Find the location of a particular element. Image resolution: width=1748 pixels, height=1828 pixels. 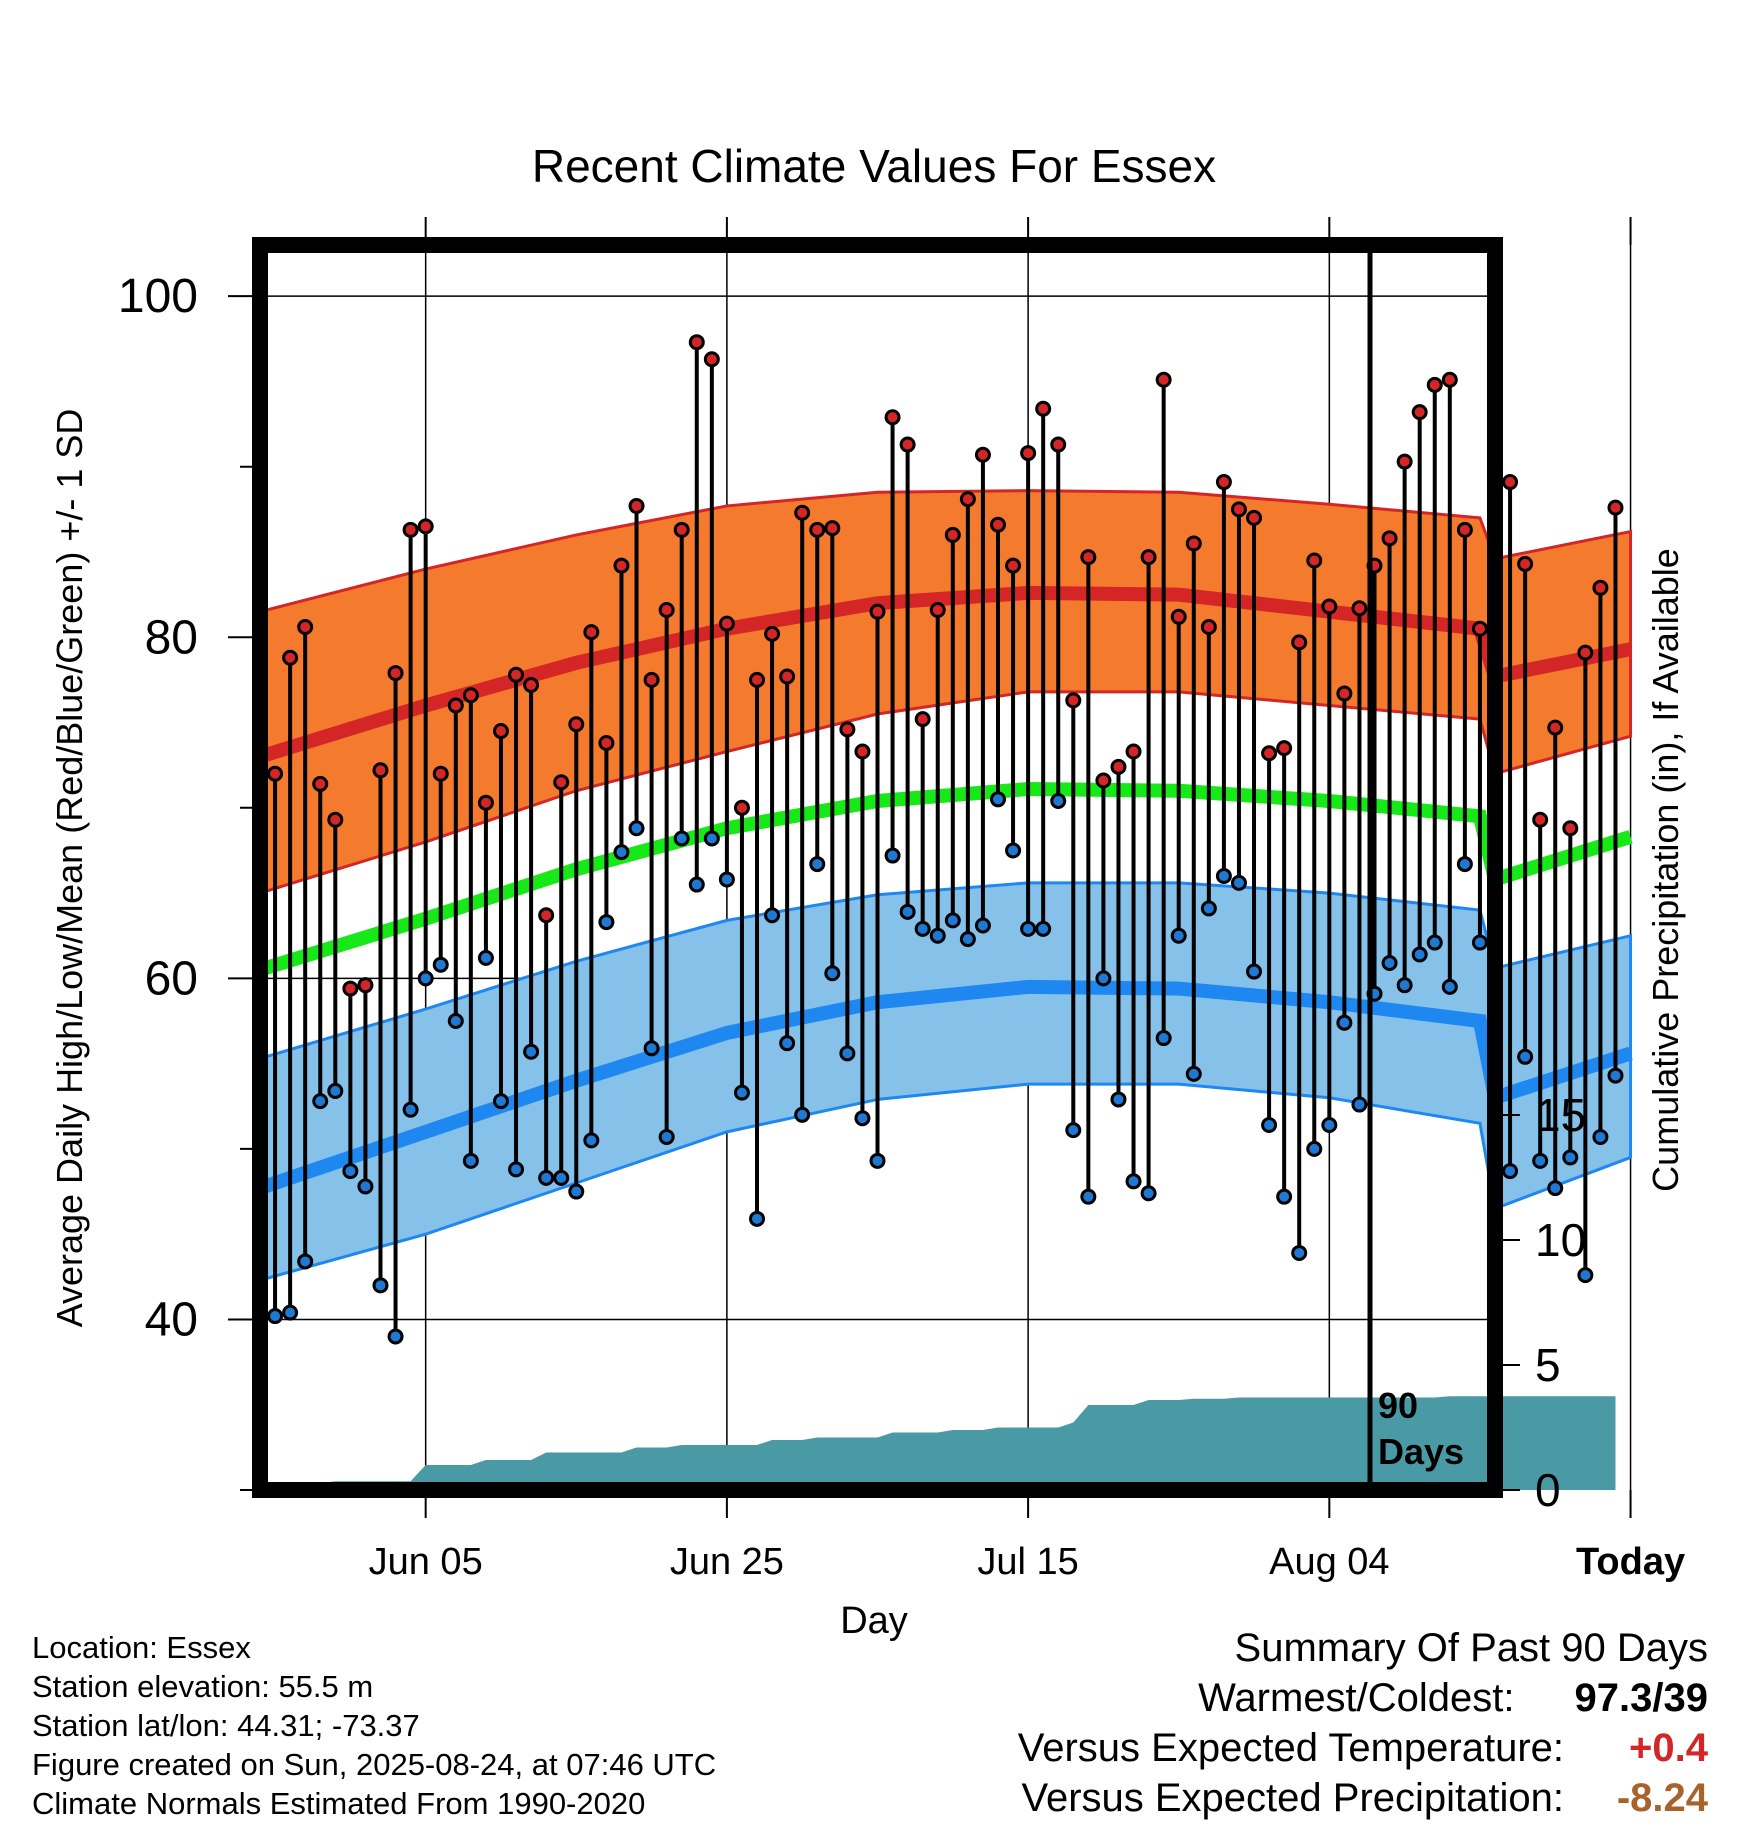

elevation-text: Station elevation: 55.5 m is located at coordinates (203, 1686).